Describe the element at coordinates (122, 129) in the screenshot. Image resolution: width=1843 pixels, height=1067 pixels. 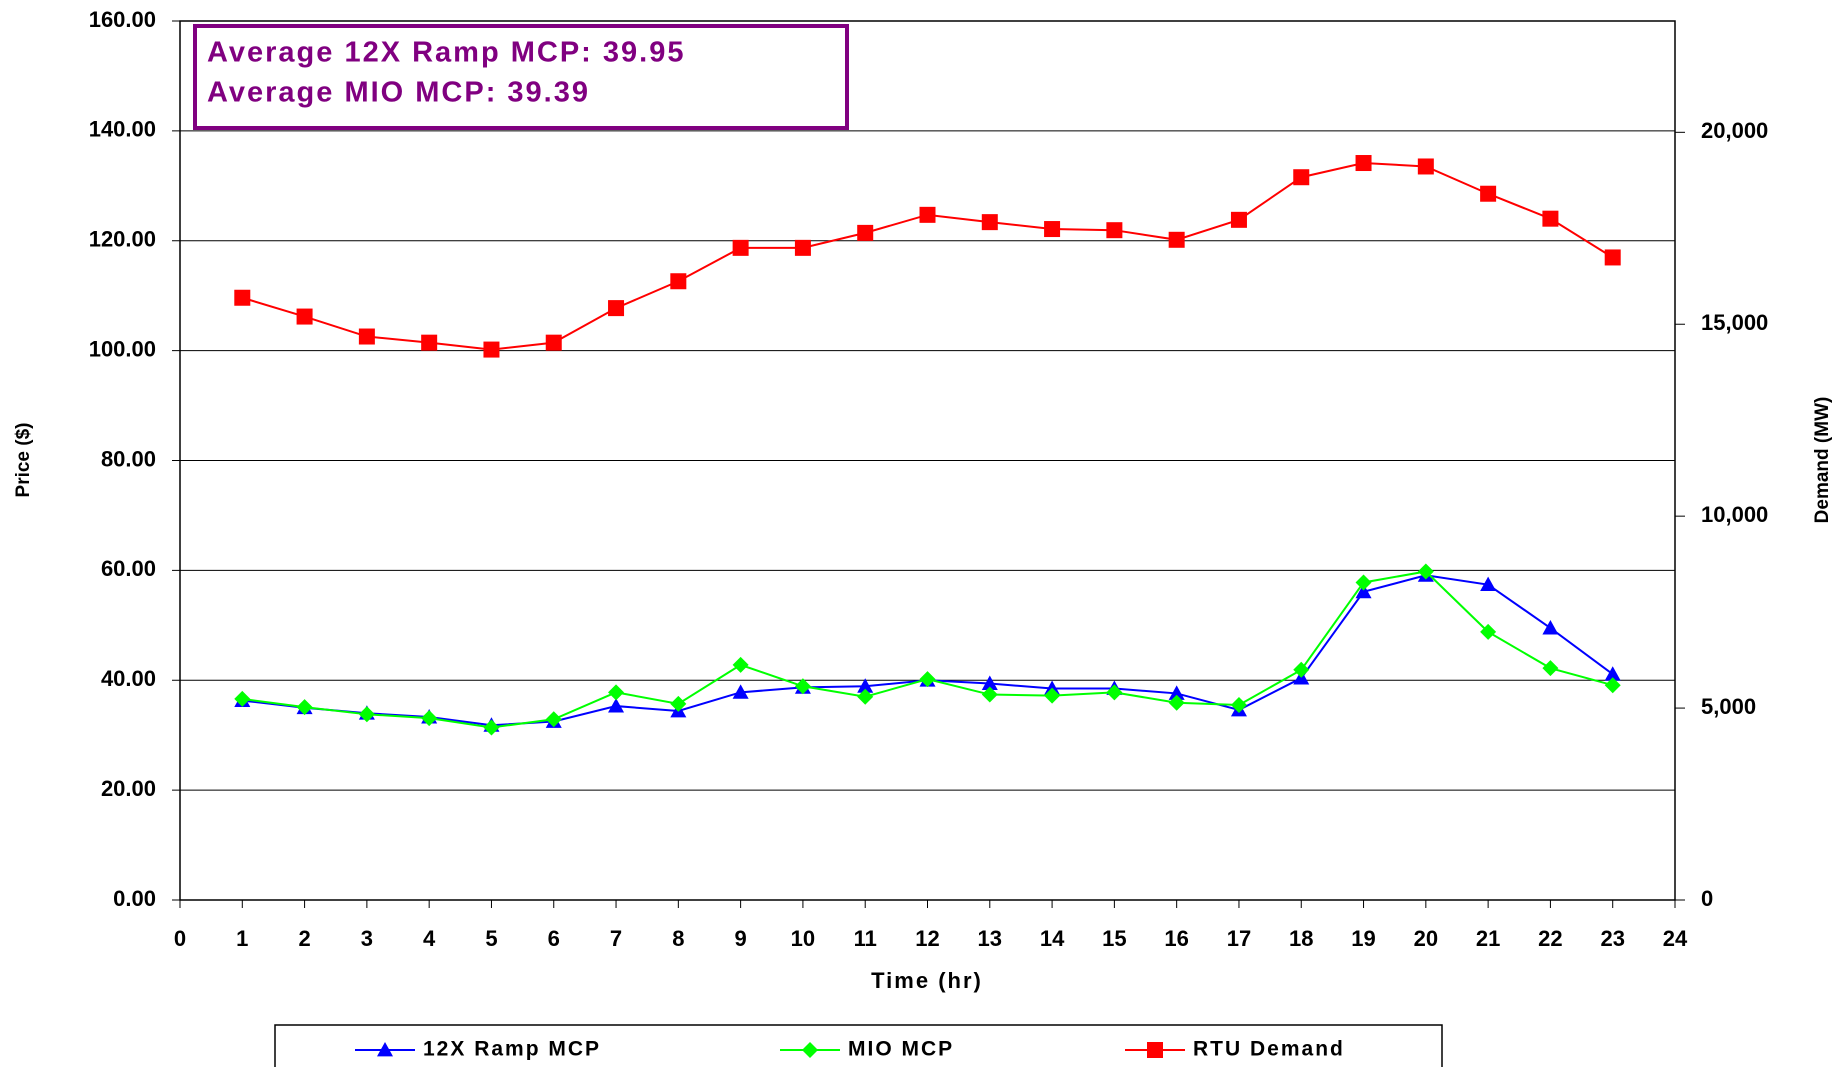
I see `y-tick-label: 140.00` at that location.